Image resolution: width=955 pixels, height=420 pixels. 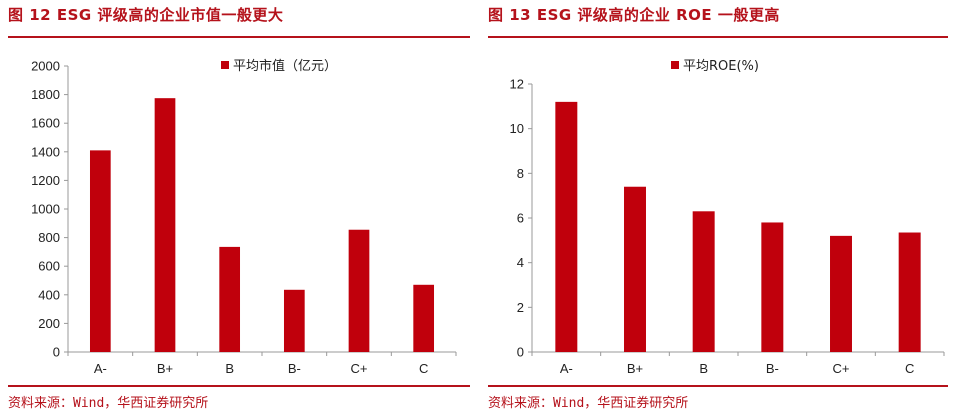 What do you see at coordinates (49, 237) in the screenshot?
I see `y-tick-label: 800` at bounding box center [49, 237].